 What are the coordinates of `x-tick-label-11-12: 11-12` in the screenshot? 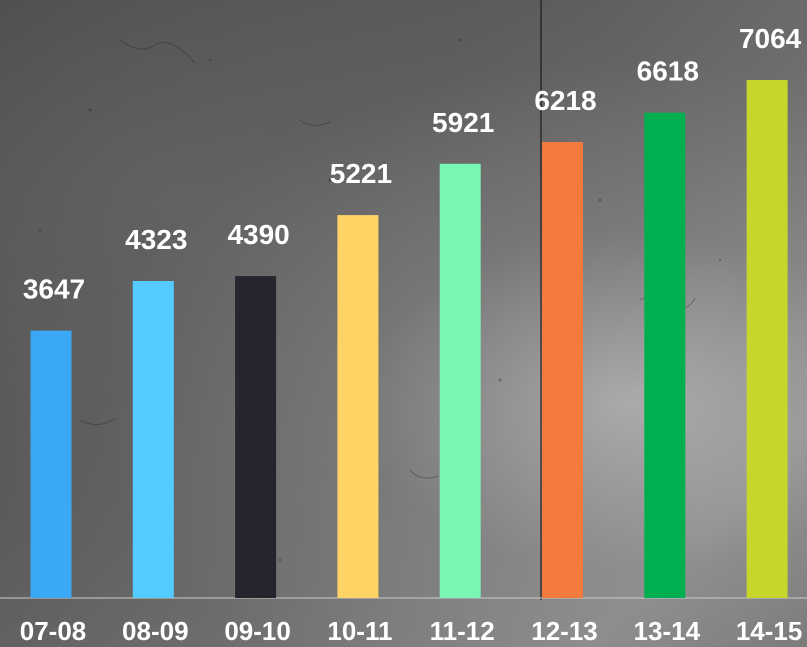 It's located at (462, 631).